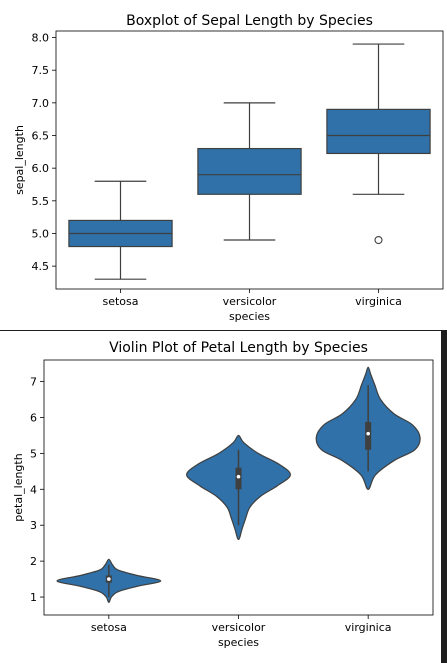 This screenshot has height=663, width=447. What do you see at coordinates (33, 382) in the screenshot?
I see `y-tick-label: 7` at bounding box center [33, 382].